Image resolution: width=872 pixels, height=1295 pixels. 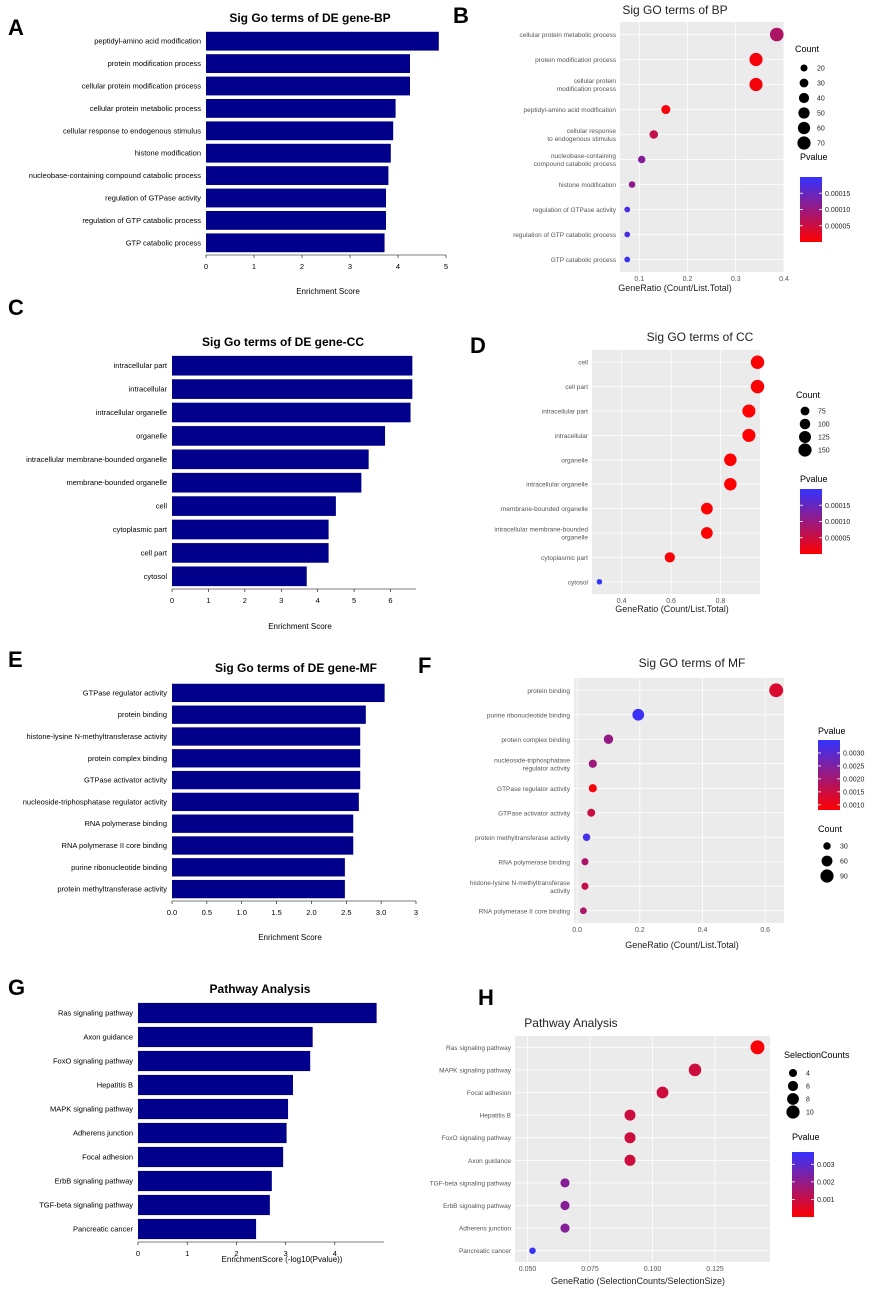 I want to click on x-tick-label: 0.6, so click(x=765, y=930).